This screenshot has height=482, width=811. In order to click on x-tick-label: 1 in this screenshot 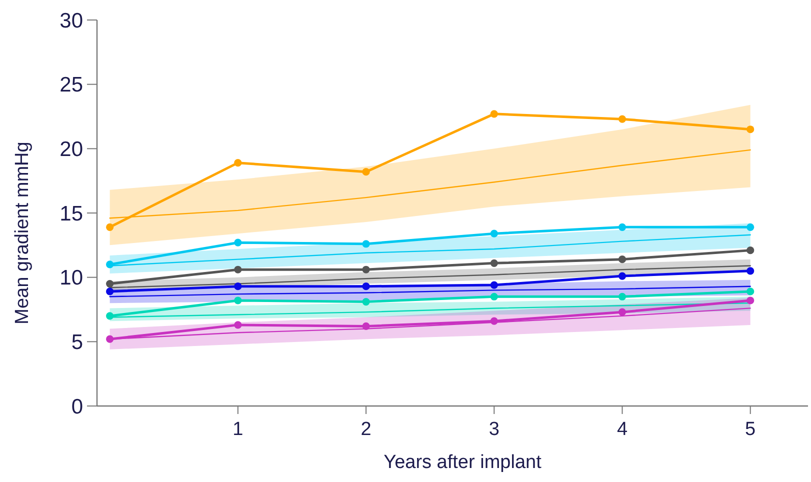, I will do `click(238, 429)`.